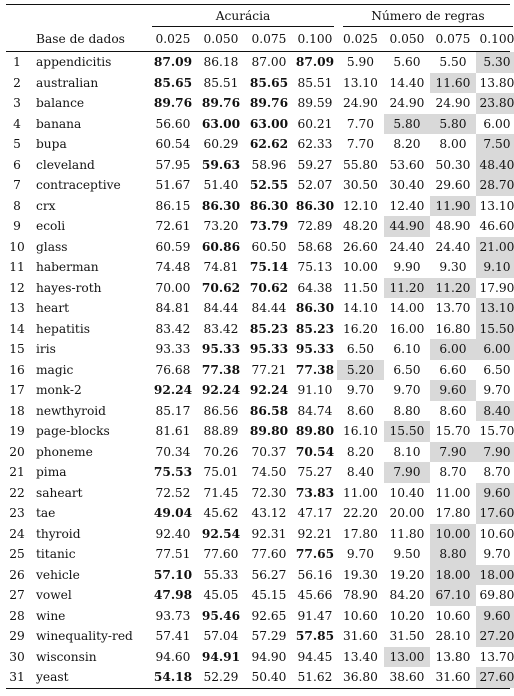 The height and width of the screenshot is (696, 514). Describe the element at coordinates (55, 369) in the screenshot. I see `dataset-name: magic` at that location.